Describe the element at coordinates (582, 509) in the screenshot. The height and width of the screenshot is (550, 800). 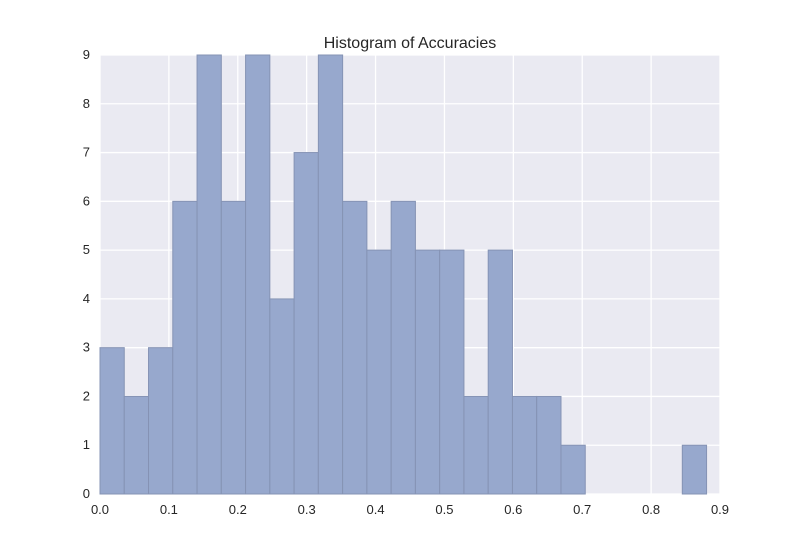
I see `x-tick-label: 0.7` at that location.